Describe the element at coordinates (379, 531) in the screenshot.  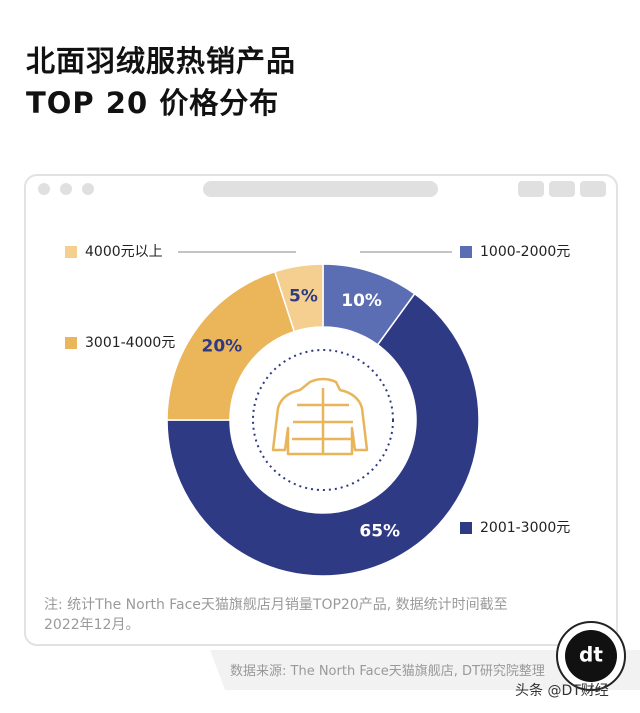
I see `slice-label: 65%` at that location.